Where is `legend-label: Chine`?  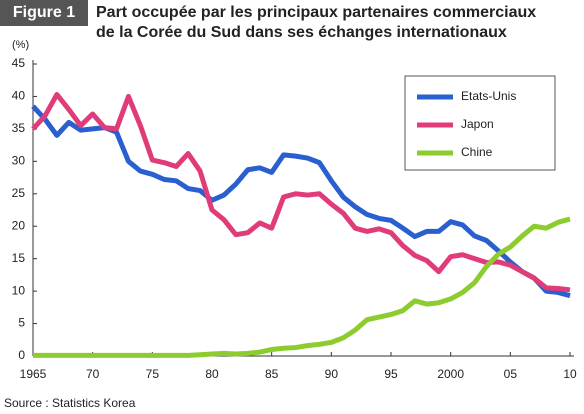
legend-label: Chine is located at coordinates (477, 152).